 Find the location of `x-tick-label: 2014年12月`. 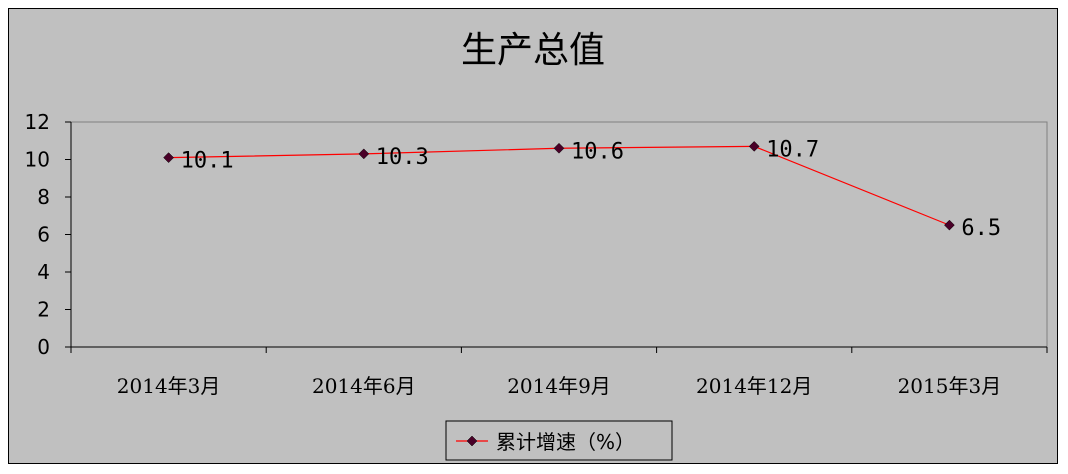

x-tick-label: 2014年12月 is located at coordinates (754, 386).